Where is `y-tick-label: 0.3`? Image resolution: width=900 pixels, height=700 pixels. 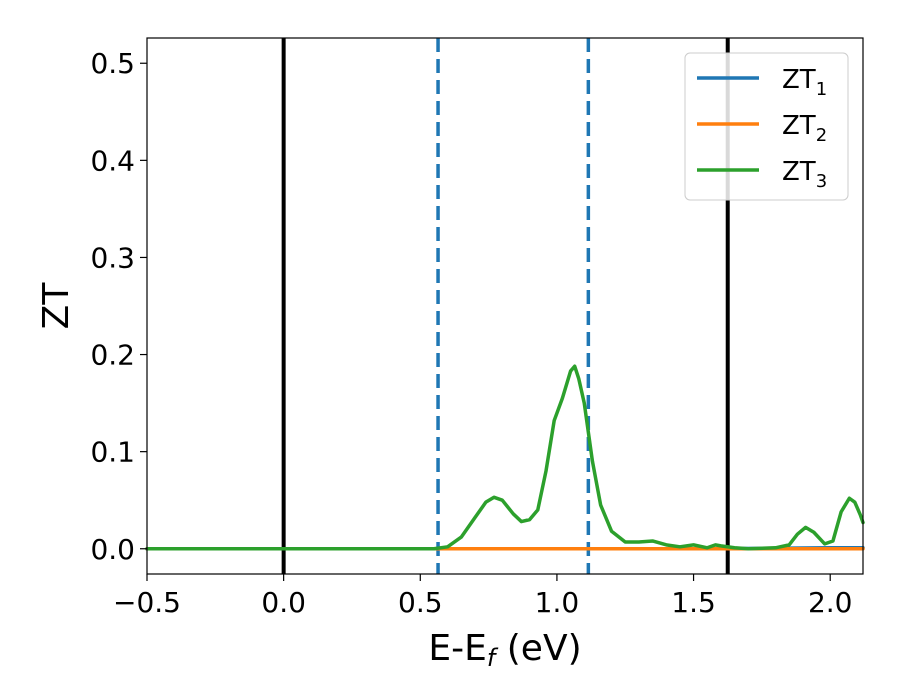
y-tick-label: 0.3 is located at coordinates (112, 257).